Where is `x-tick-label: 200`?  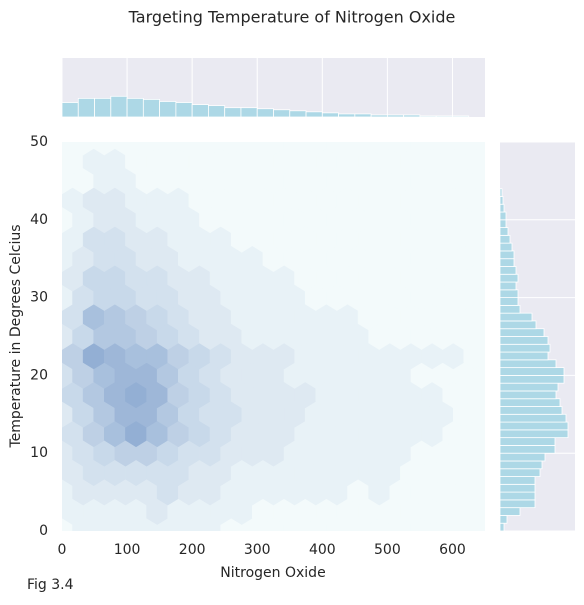 x-tick-label: 200 is located at coordinates (192, 550).